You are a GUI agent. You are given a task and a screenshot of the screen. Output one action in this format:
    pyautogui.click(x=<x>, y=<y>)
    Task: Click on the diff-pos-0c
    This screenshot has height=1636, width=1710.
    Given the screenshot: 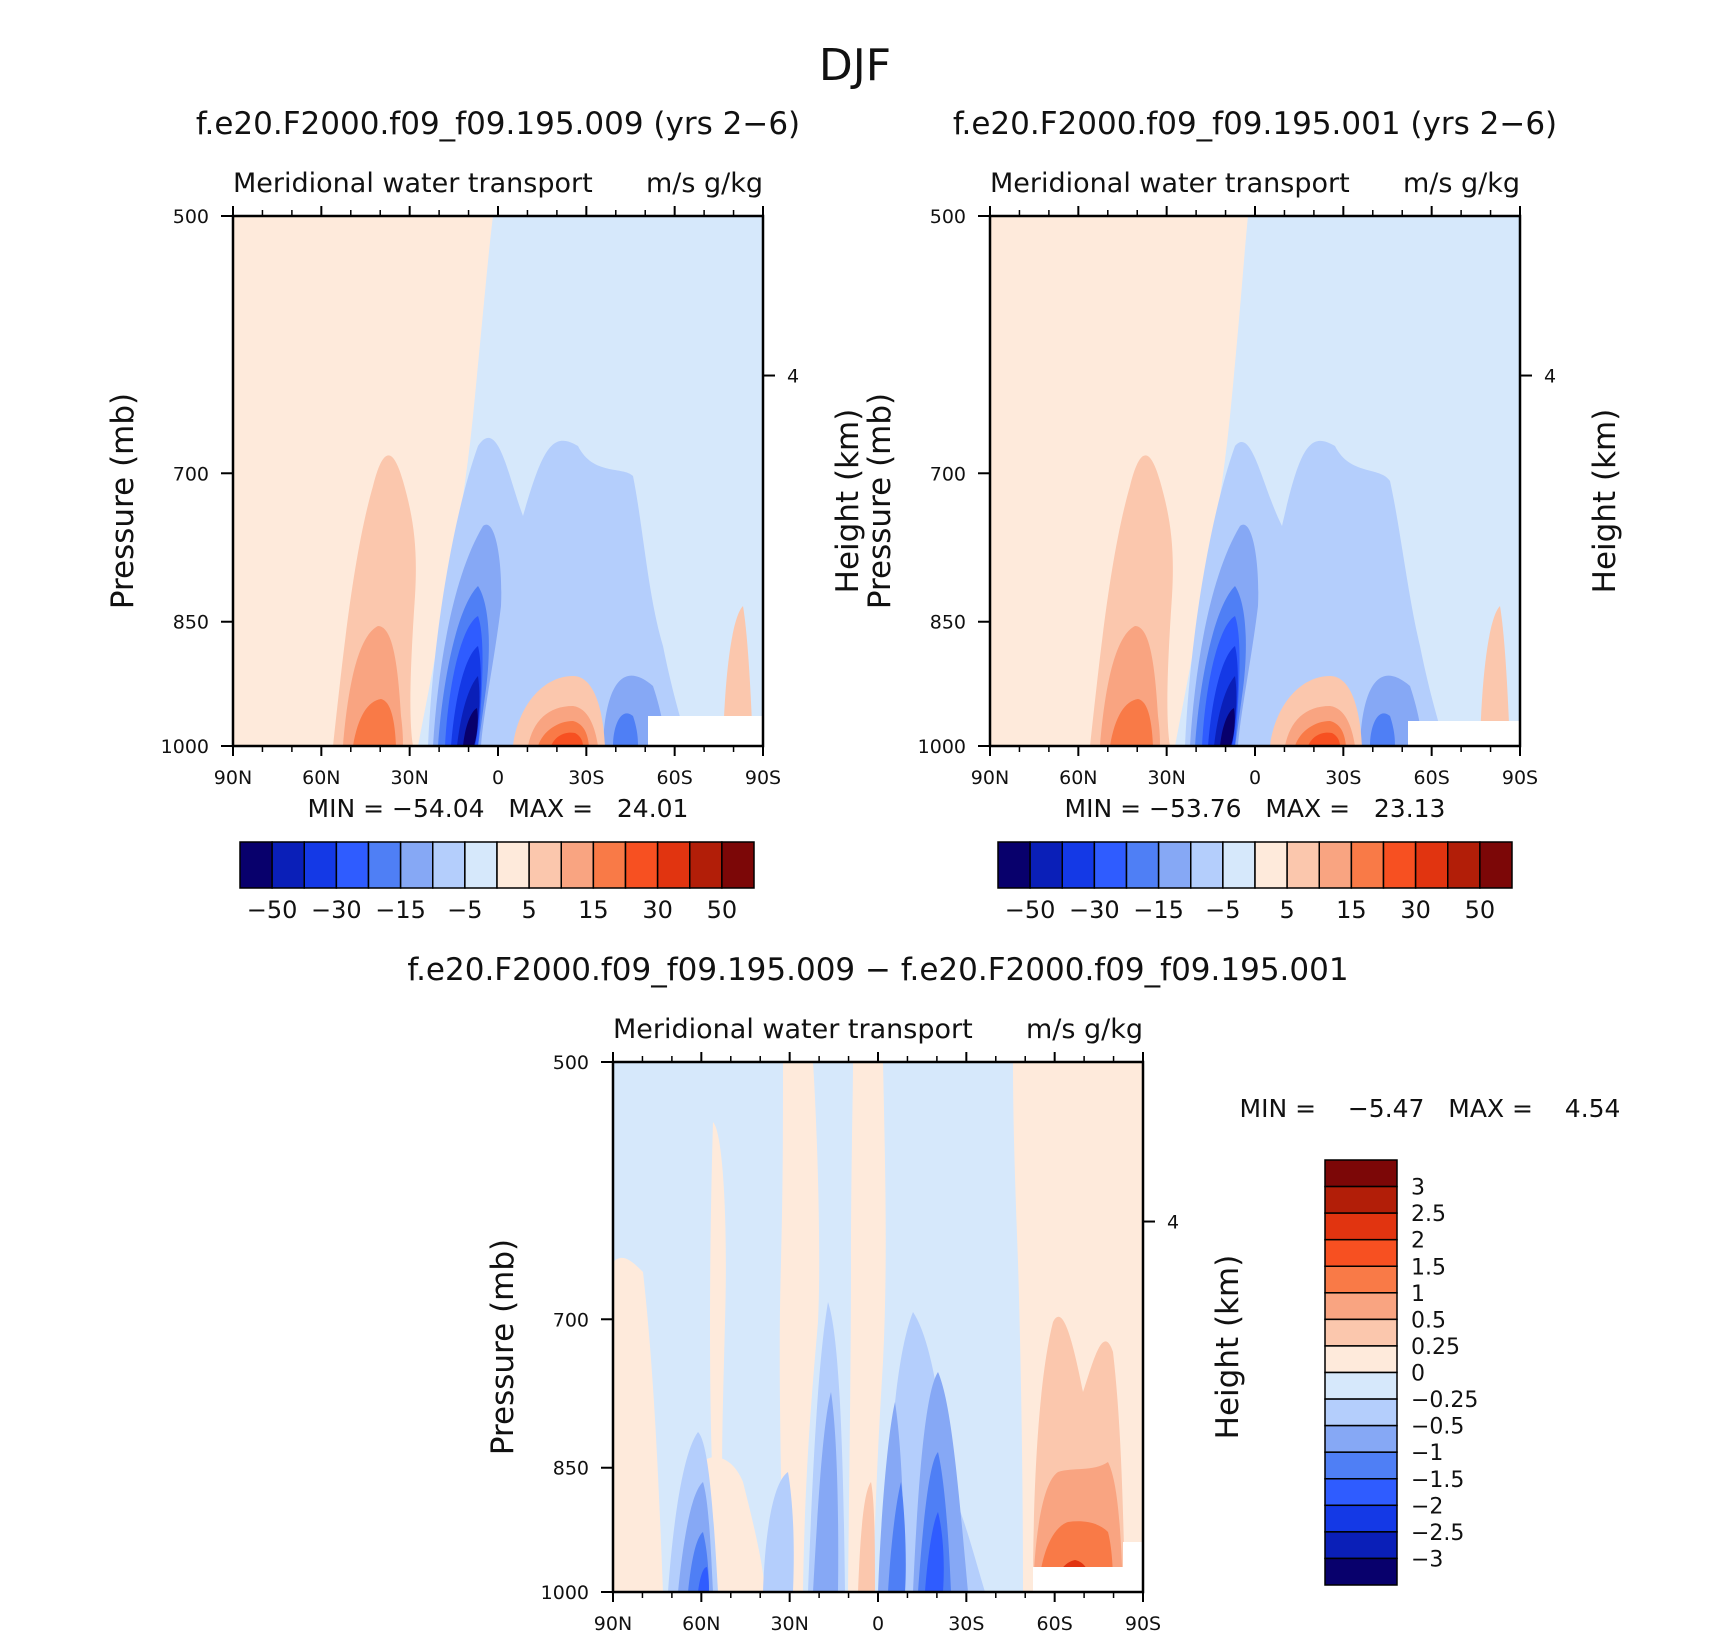 What is the action you would take?
    pyautogui.click(x=729, y=1357)
    